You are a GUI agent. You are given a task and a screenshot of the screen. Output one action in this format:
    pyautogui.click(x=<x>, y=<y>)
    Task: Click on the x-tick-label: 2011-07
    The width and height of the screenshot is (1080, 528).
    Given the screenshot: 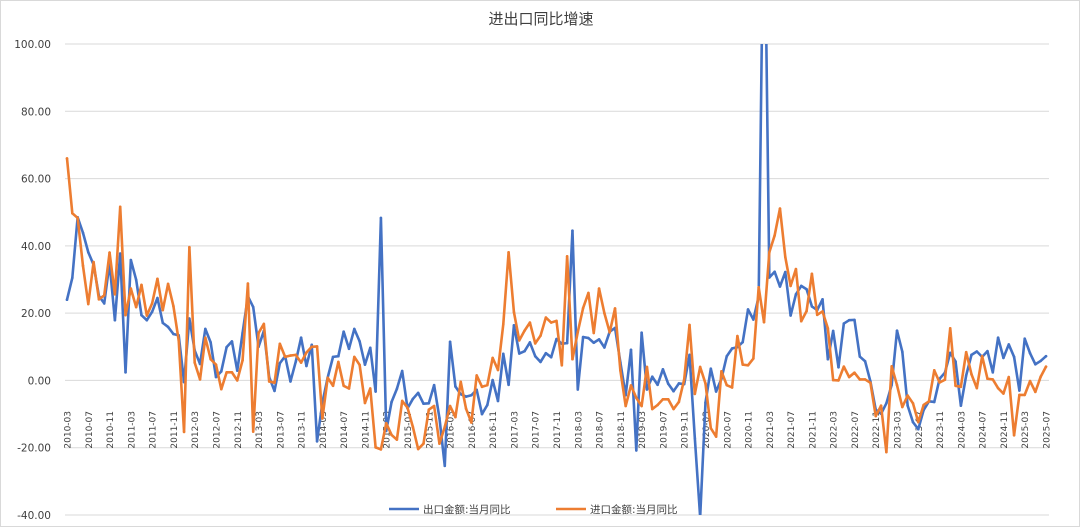 What is the action you would take?
    pyautogui.click(x=154, y=430)
    